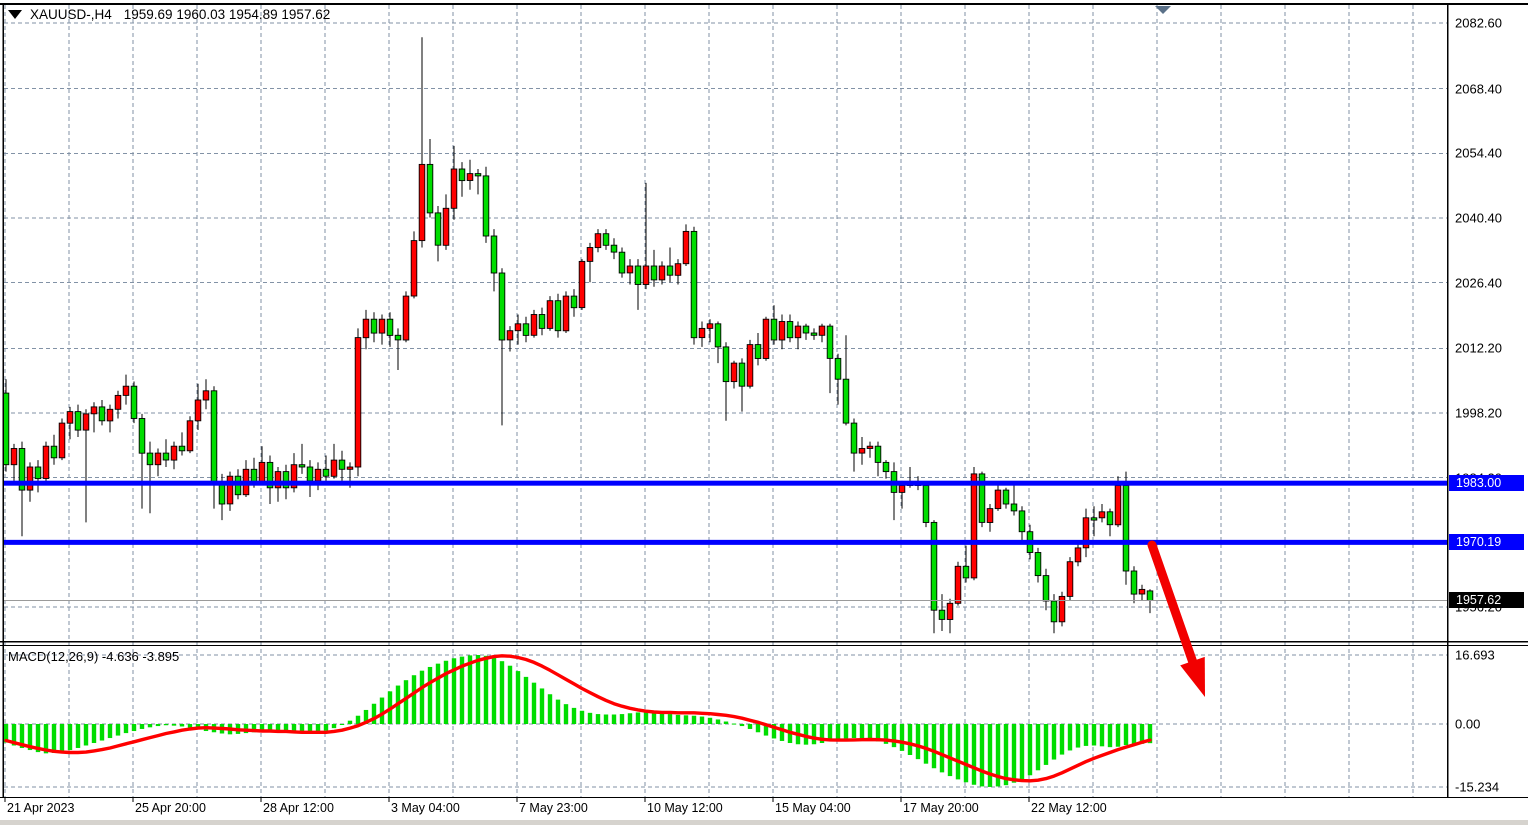  Describe the element at coordinates (15, 14) in the screenshot. I see `symbol-dropdown-icon` at that location.